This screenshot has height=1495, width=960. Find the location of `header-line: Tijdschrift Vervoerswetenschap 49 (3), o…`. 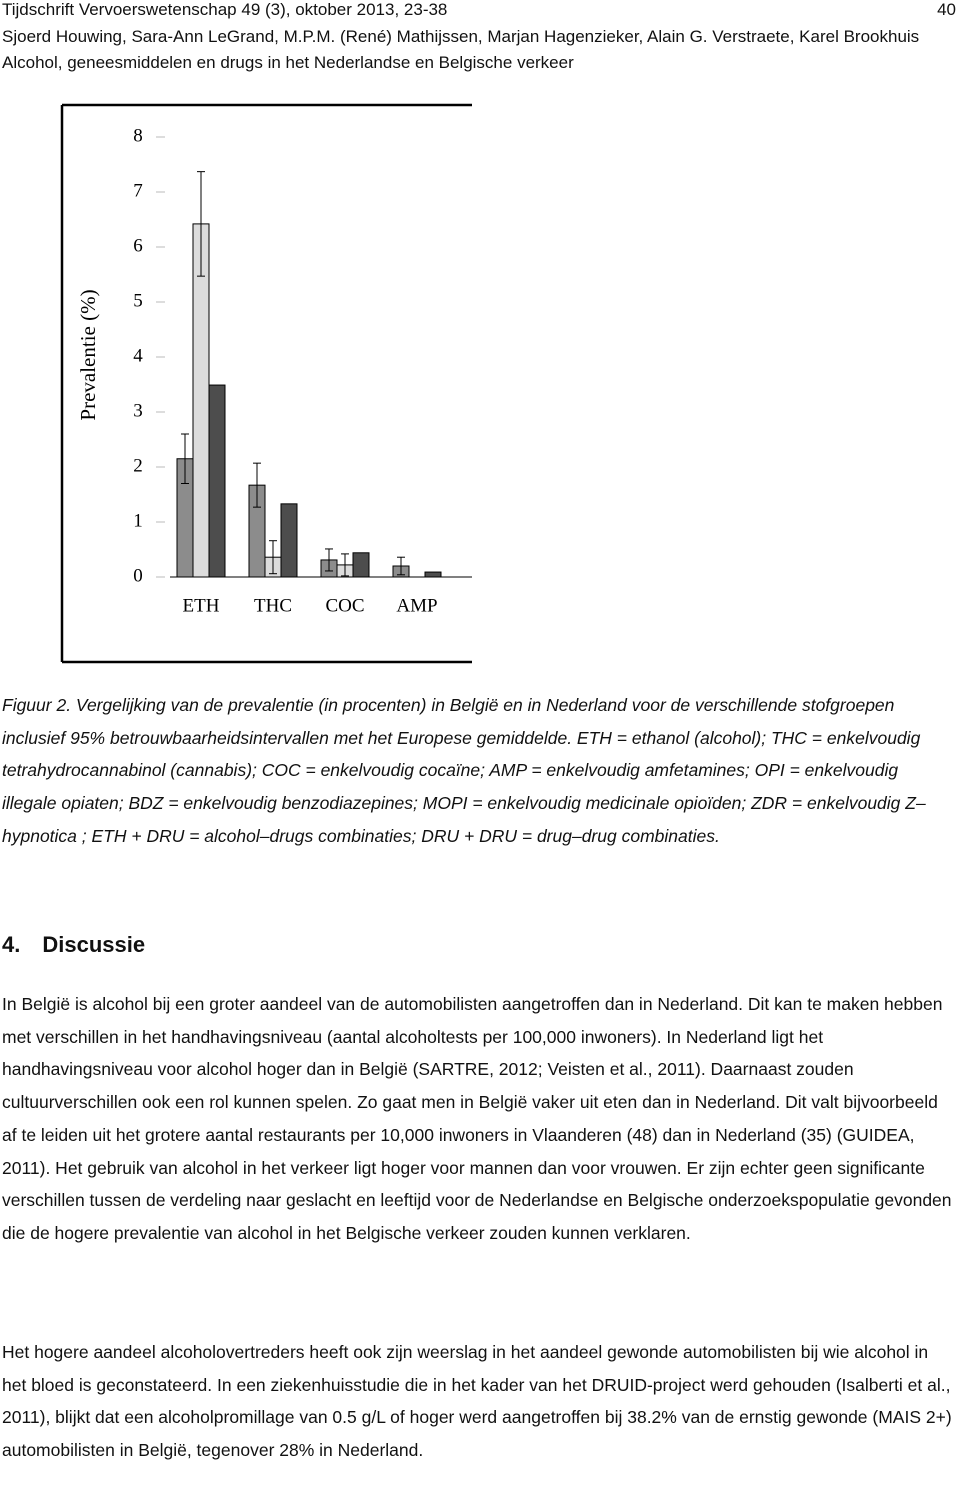

header-line: Tijdschrift Vervoerswetenschap 49 (3), o… is located at coordinates (225, 9).